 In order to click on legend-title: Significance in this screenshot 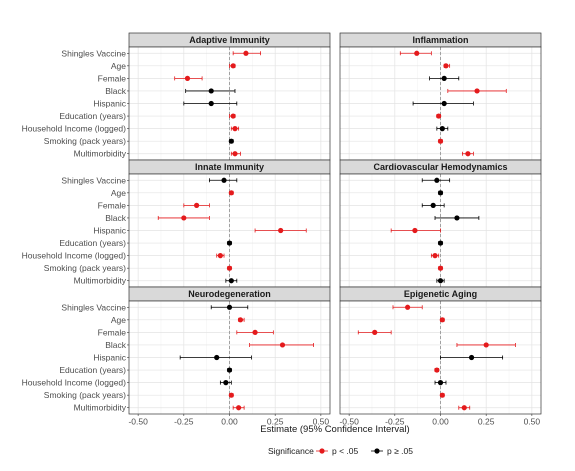, I will do `click(291, 451)`.